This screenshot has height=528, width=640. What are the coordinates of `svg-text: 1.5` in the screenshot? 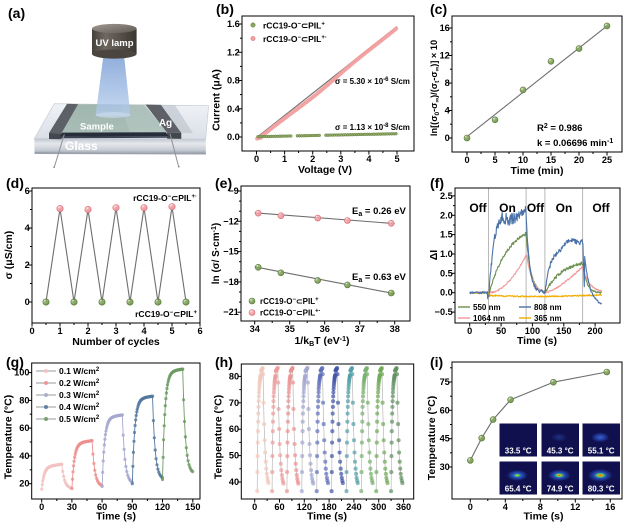 It's located at (446, 235).